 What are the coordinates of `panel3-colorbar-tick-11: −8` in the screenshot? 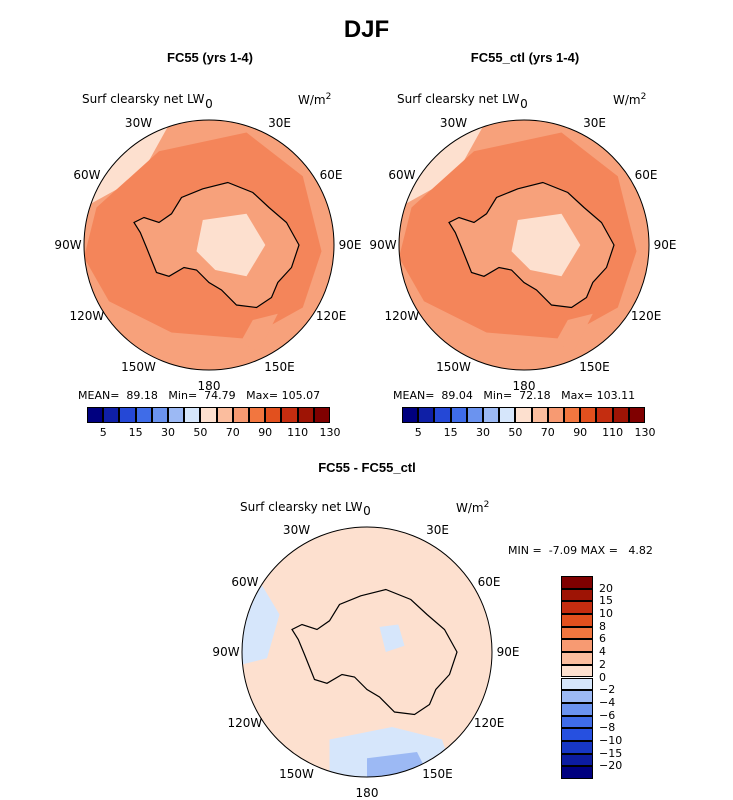 It's located at (607, 728).